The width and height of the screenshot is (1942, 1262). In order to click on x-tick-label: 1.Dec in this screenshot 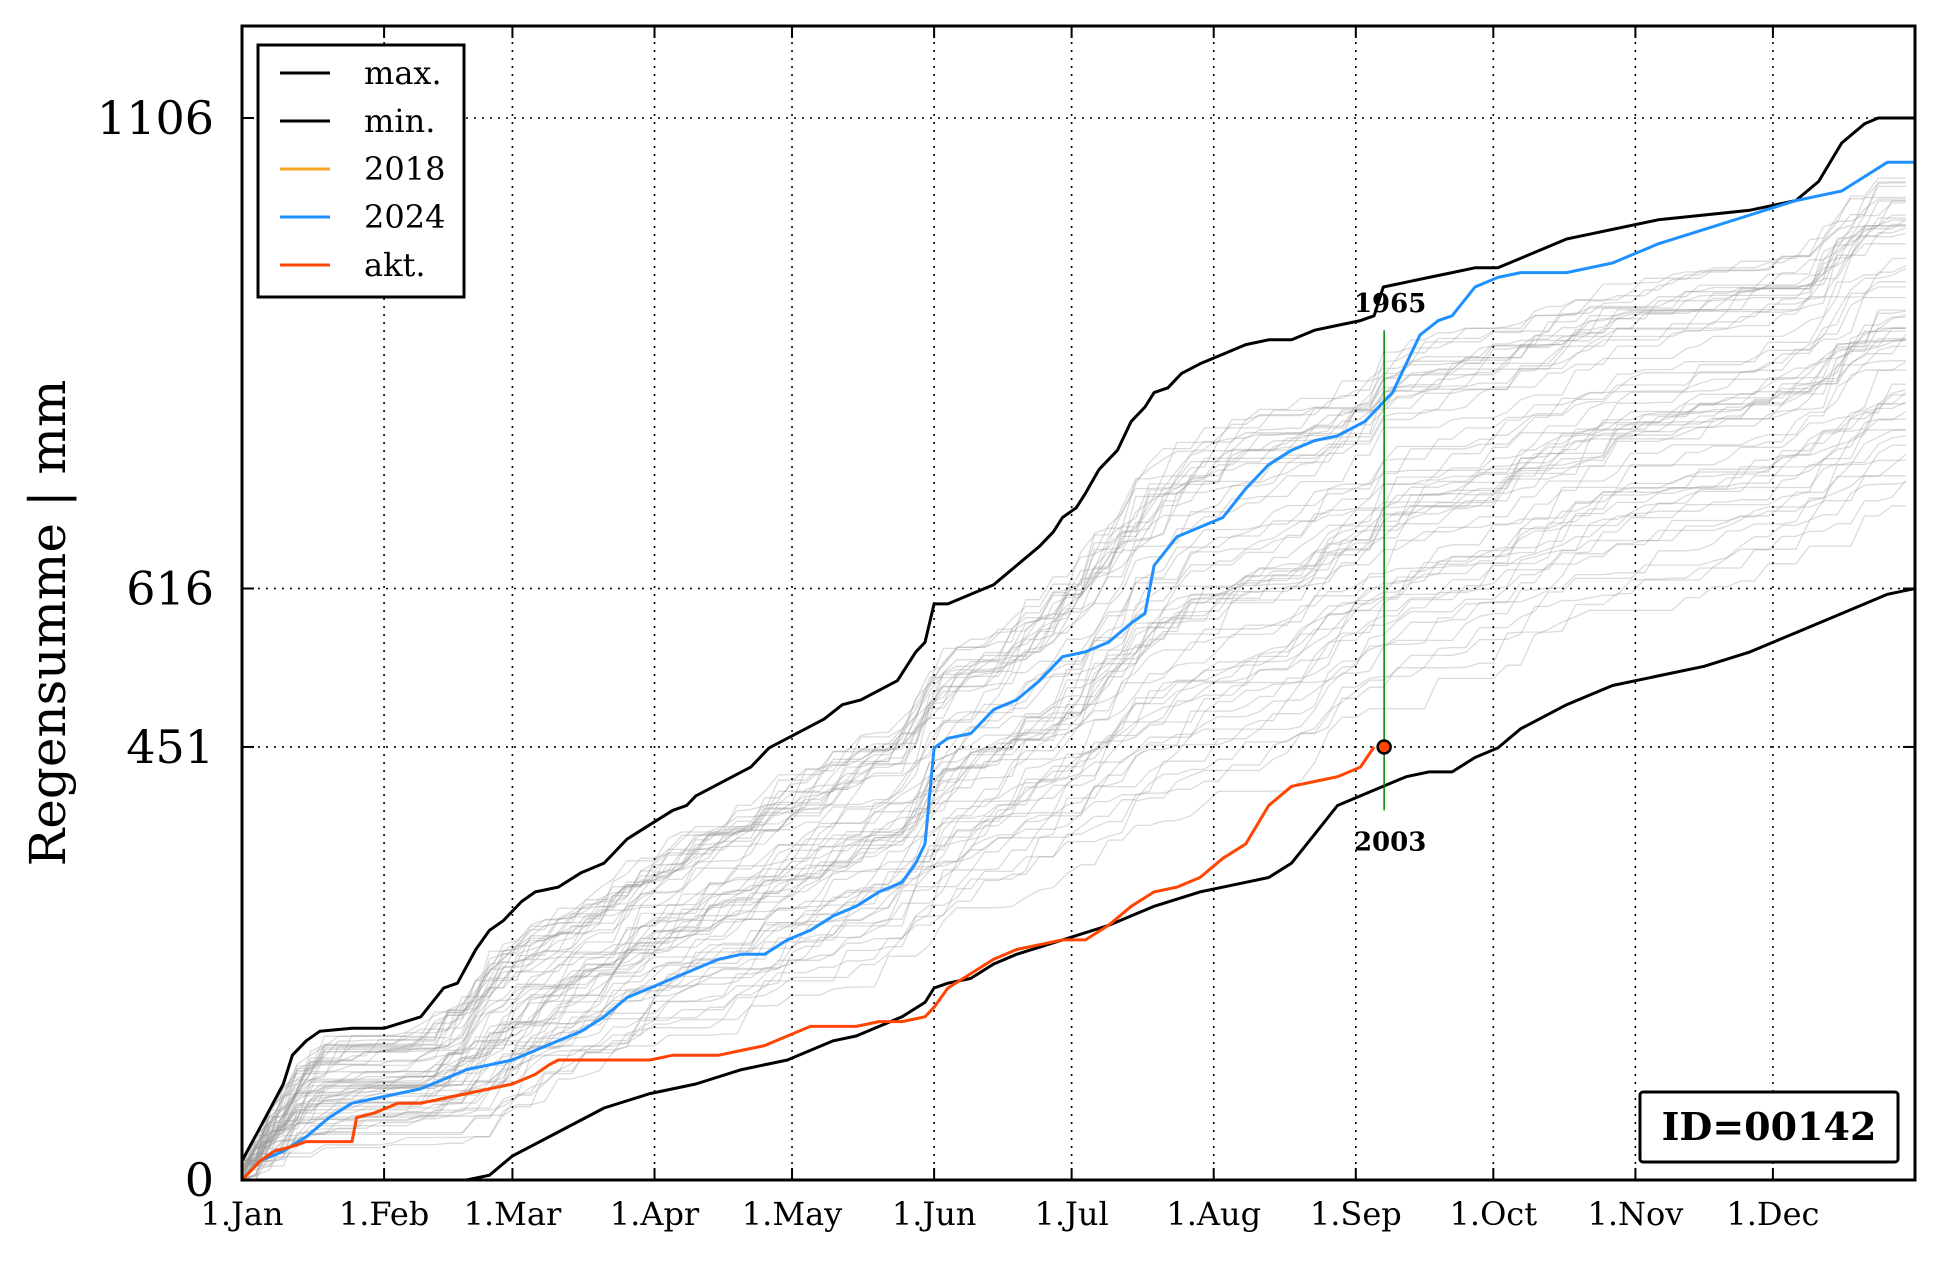, I will do `click(1772, 1214)`.